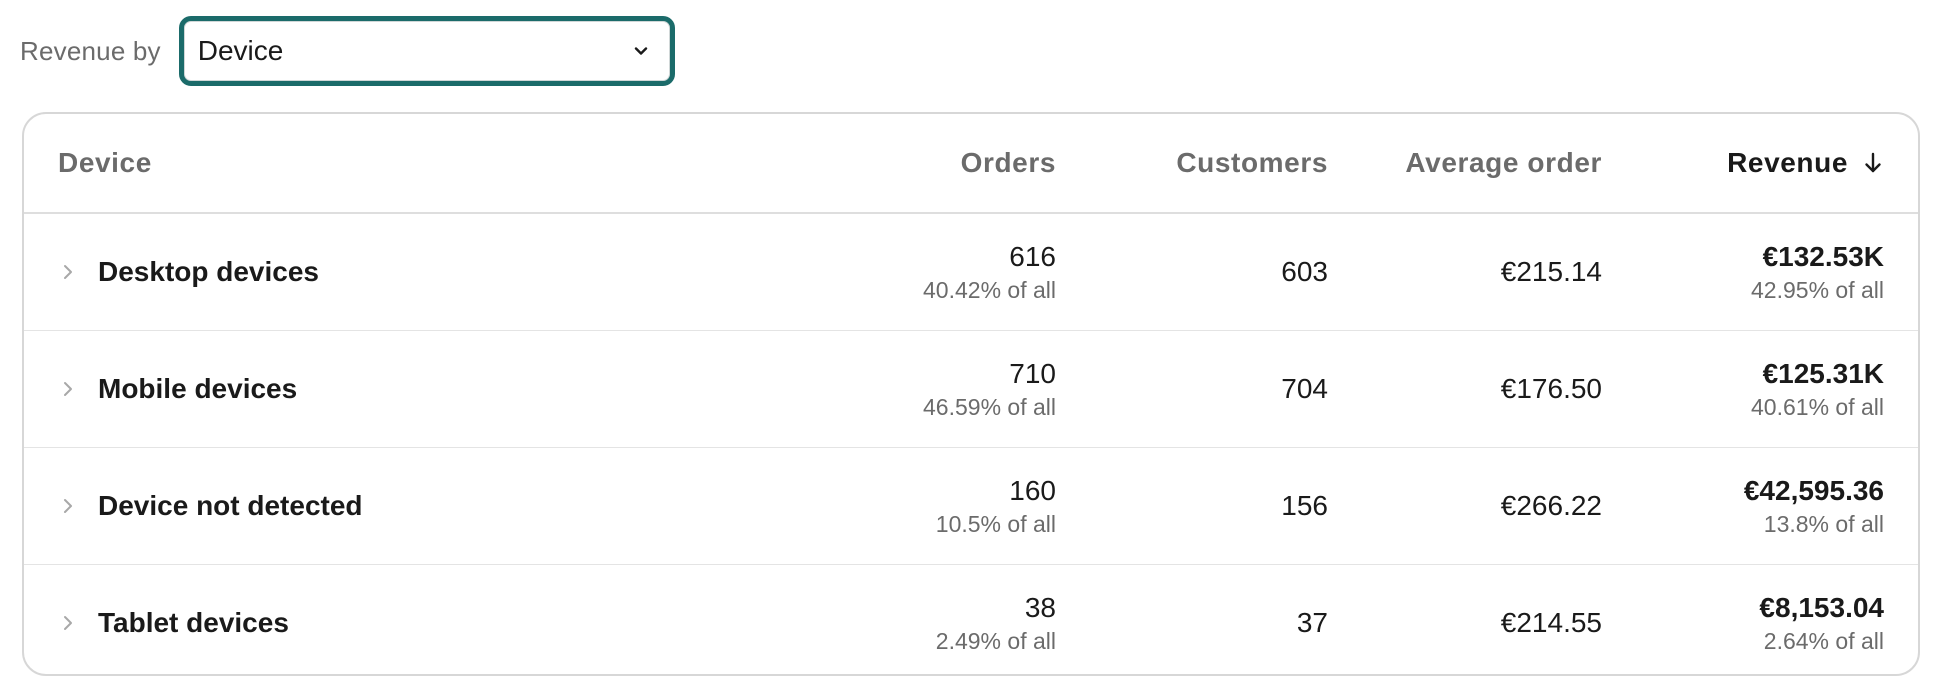 The width and height of the screenshot is (1936, 686). I want to click on revenue-value: €132.53K, so click(1823, 256).